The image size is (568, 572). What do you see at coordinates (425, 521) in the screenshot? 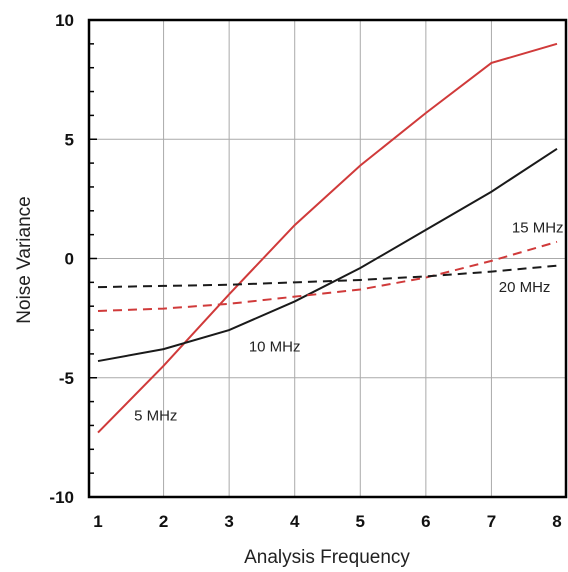
I see `x-tick-label: 6` at bounding box center [425, 521].